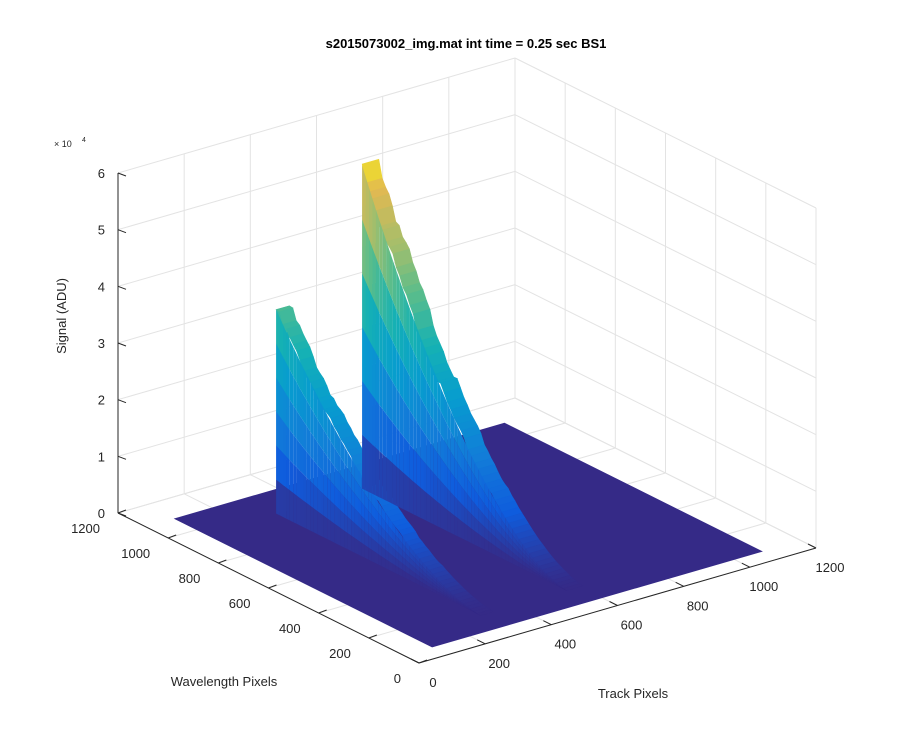 The height and width of the screenshot is (750, 900). What do you see at coordinates (101, 230) in the screenshot?
I see `z-tick-label: 5` at bounding box center [101, 230].